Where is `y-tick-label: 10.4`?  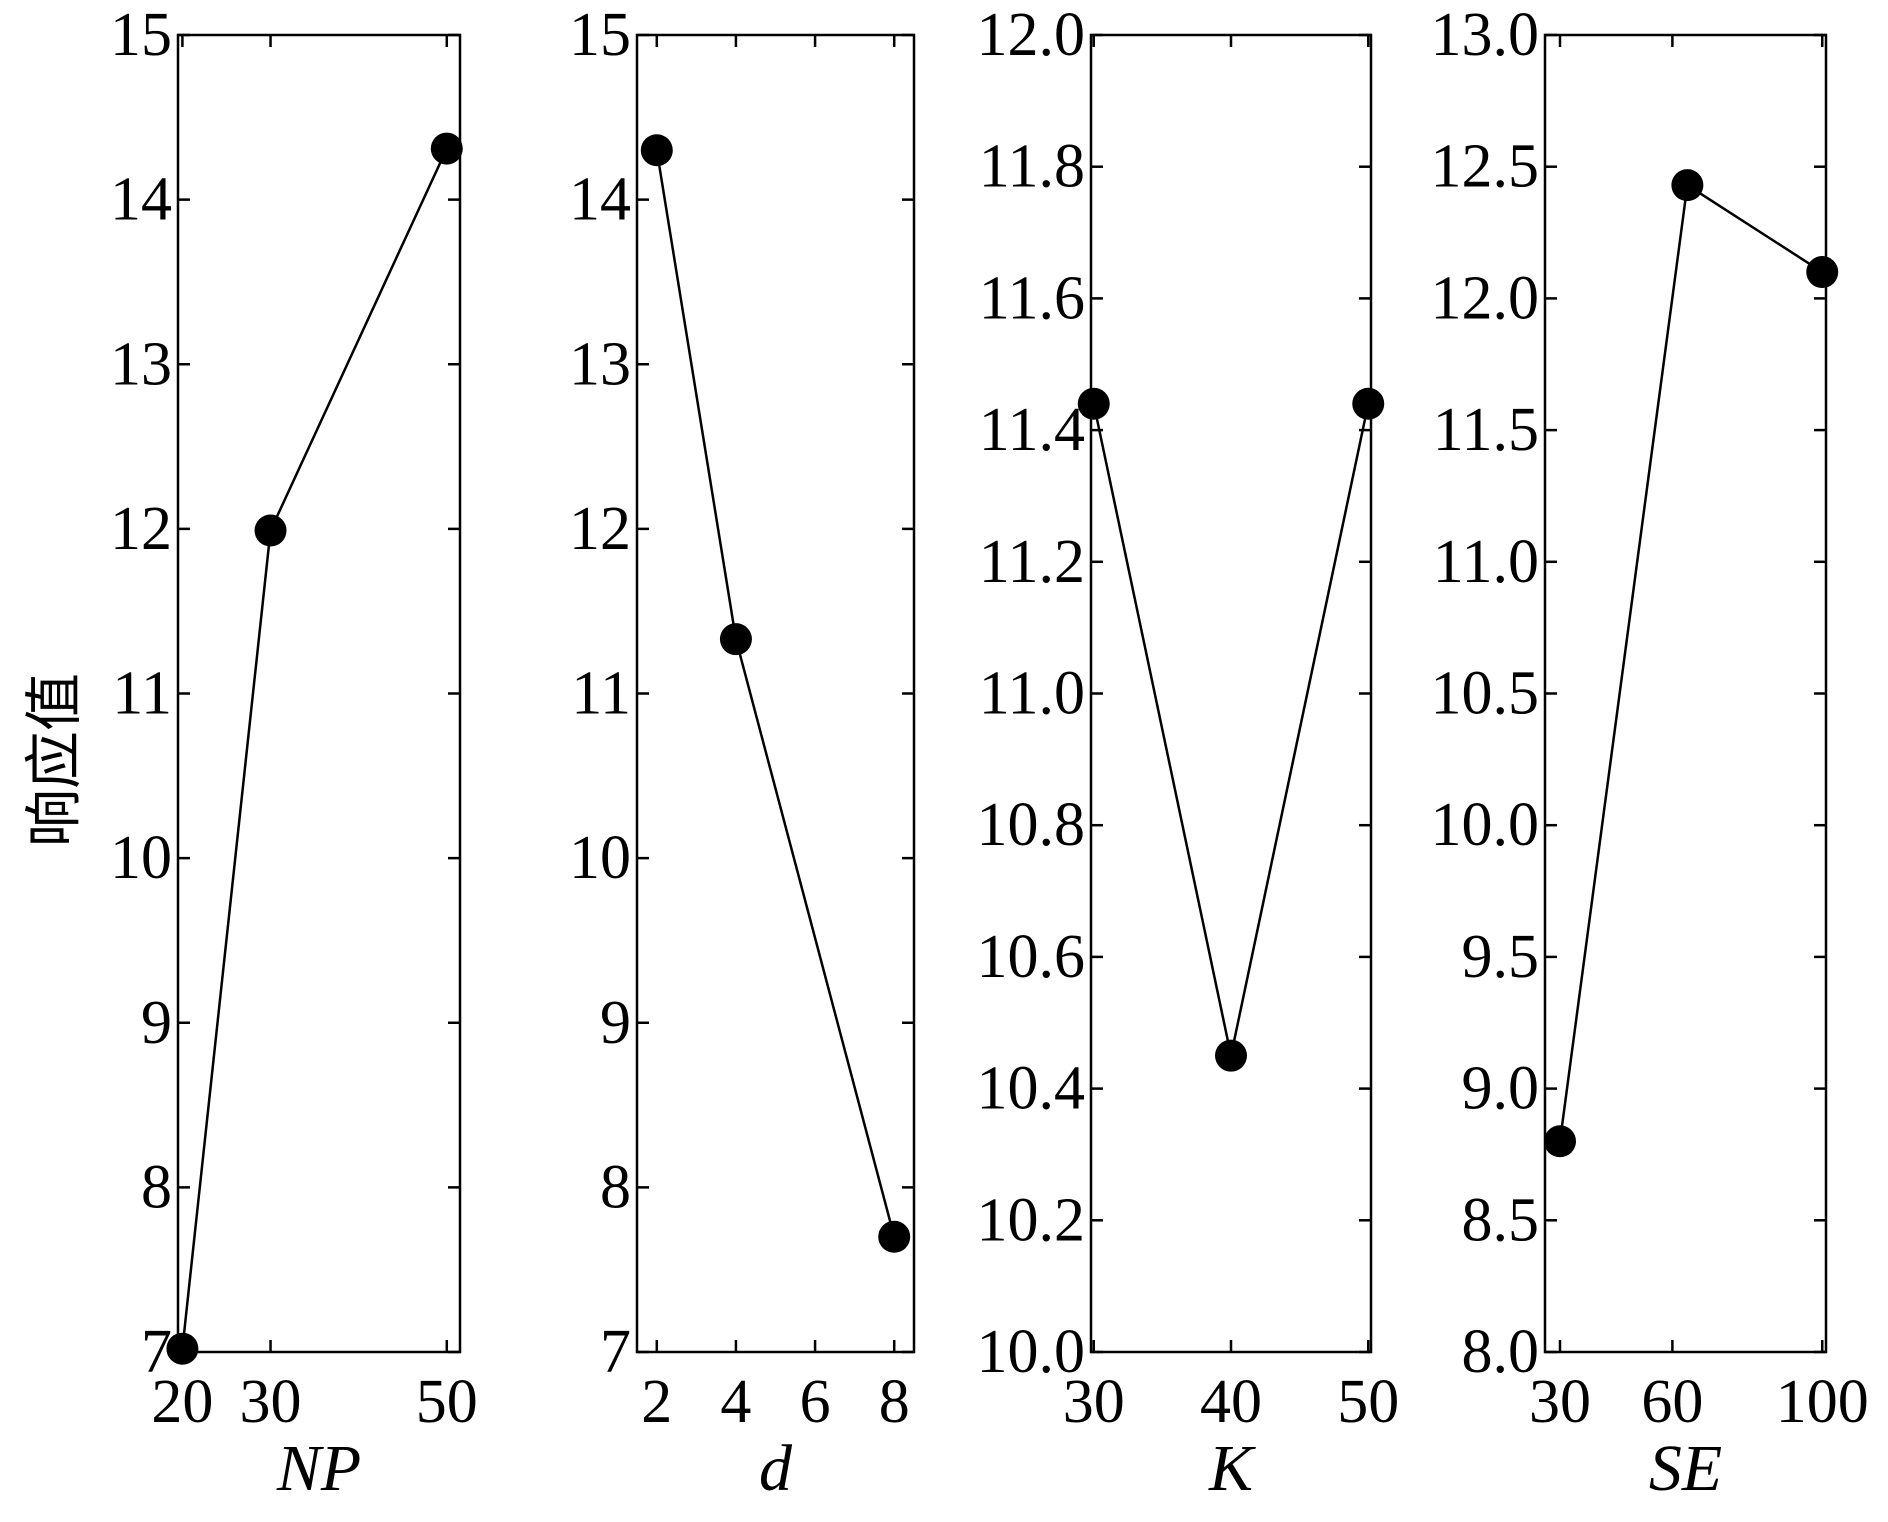
y-tick-label: 10.4 is located at coordinates (1031, 1089).